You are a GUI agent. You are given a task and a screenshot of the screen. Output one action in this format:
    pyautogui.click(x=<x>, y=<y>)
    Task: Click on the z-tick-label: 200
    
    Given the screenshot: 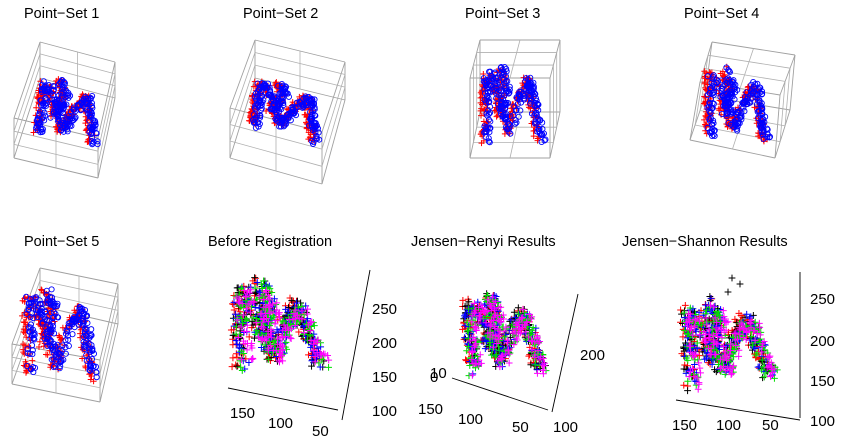 What is the action you would take?
    pyautogui.click(x=384, y=343)
    